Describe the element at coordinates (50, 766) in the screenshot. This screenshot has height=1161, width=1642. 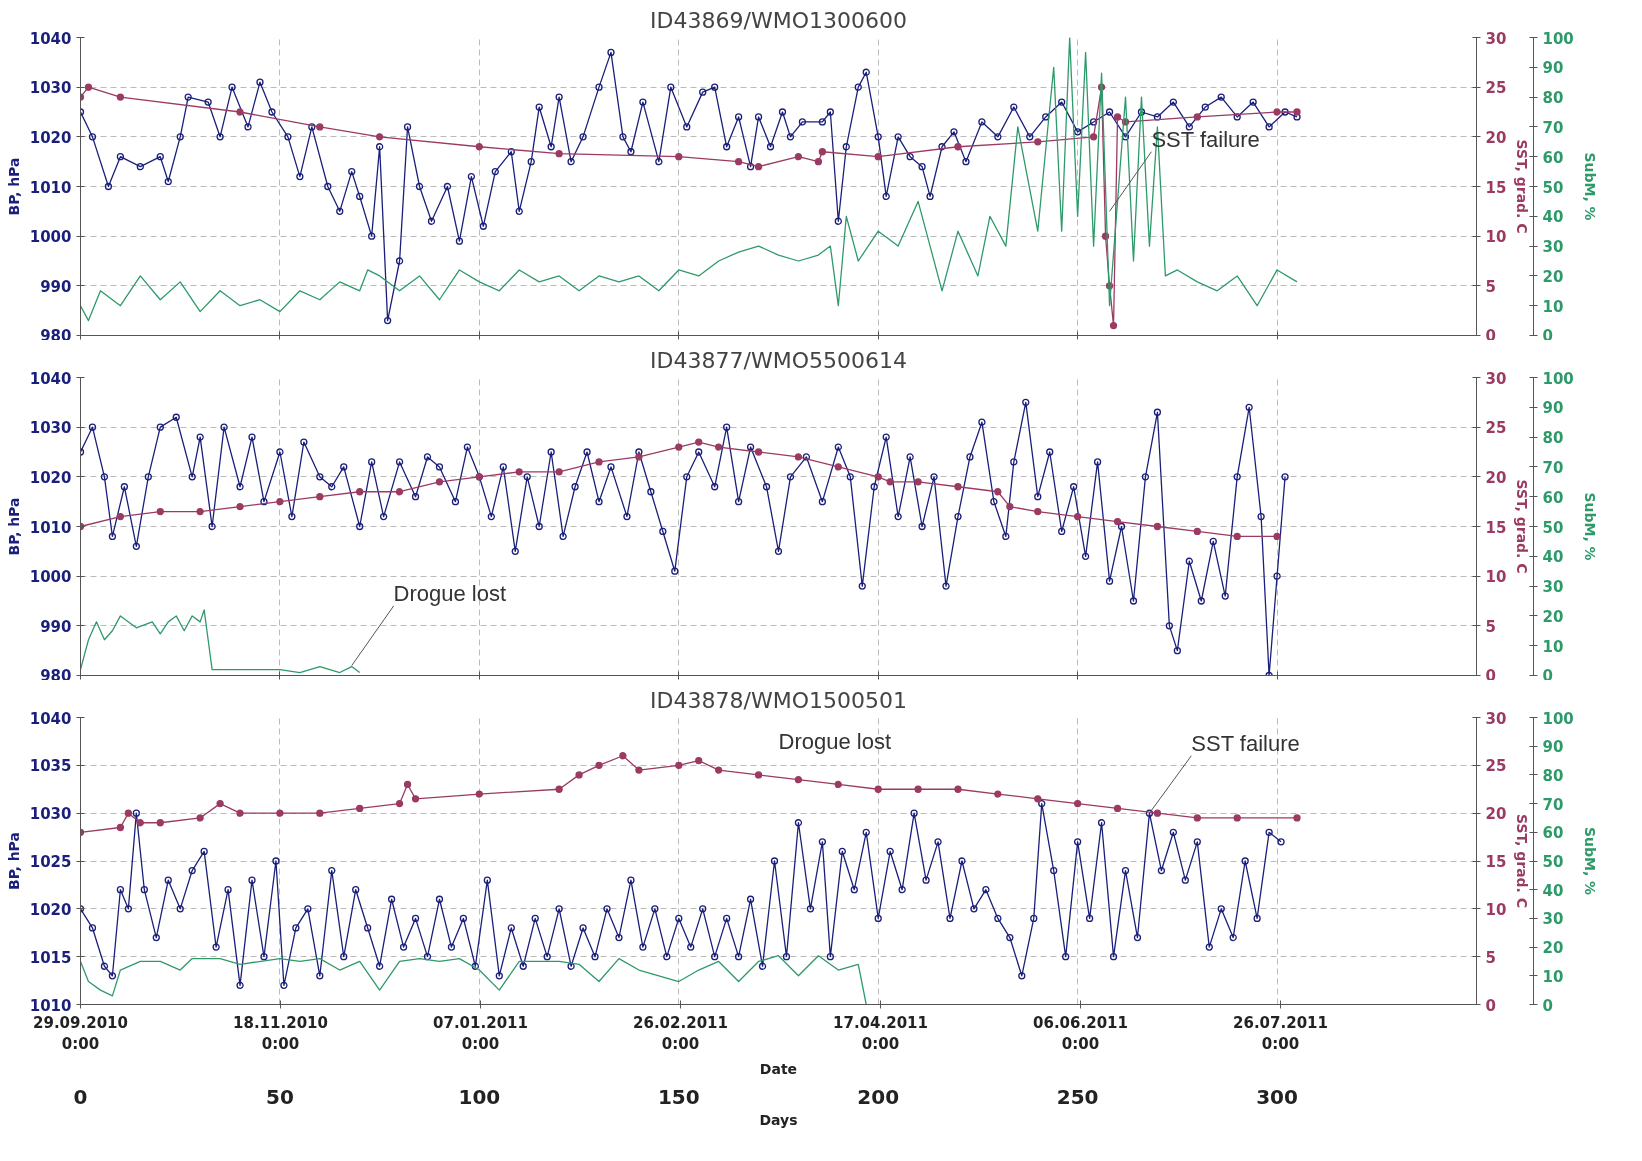
I see `y-tick-label: 1035` at that location.